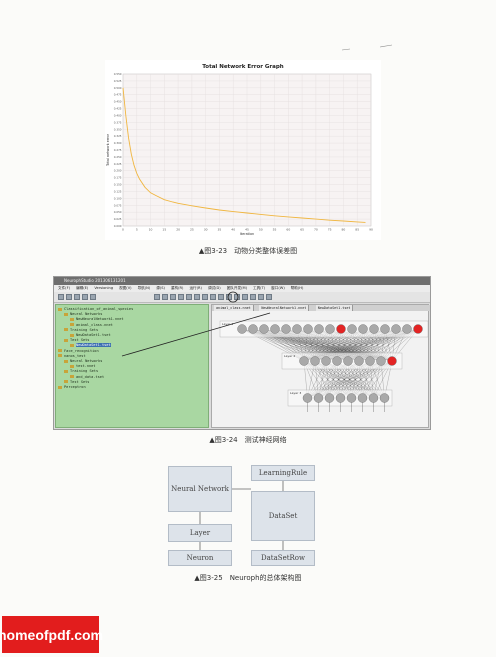 Image resolution: width=496 pixels, height=657 pixels. What do you see at coordinates (75, 355) in the screenshot?
I see `tree-item-label: nanos_test` at bounding box center [75, 355].